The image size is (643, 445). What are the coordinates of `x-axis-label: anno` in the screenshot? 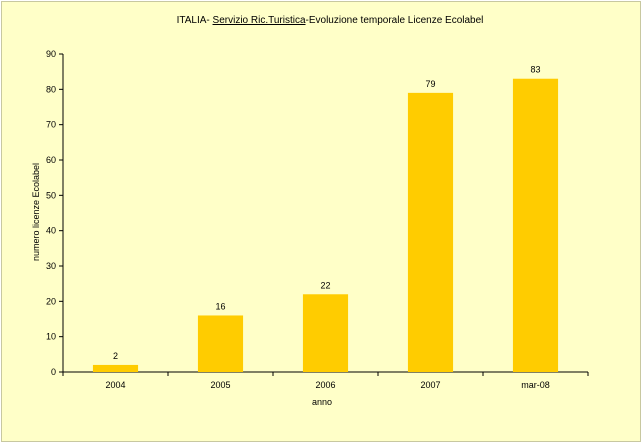 It's located at (322, 402).